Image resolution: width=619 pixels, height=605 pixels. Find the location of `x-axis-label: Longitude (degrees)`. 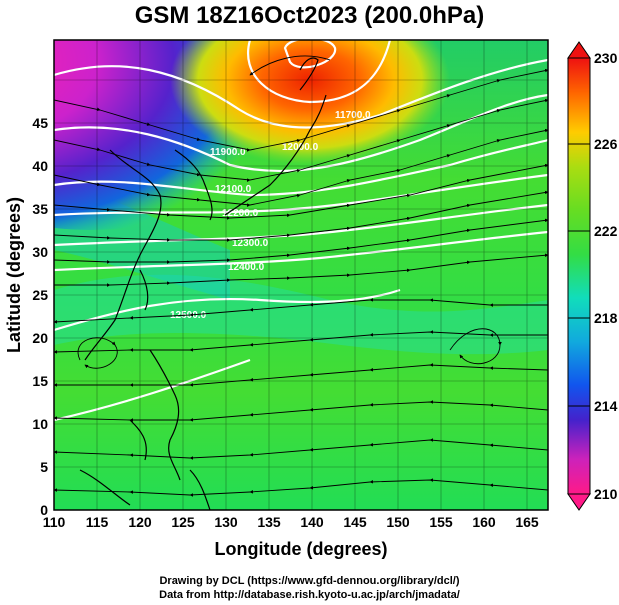

x-axis-label: Longitude (degrees) is located at coordinates (300, 549).